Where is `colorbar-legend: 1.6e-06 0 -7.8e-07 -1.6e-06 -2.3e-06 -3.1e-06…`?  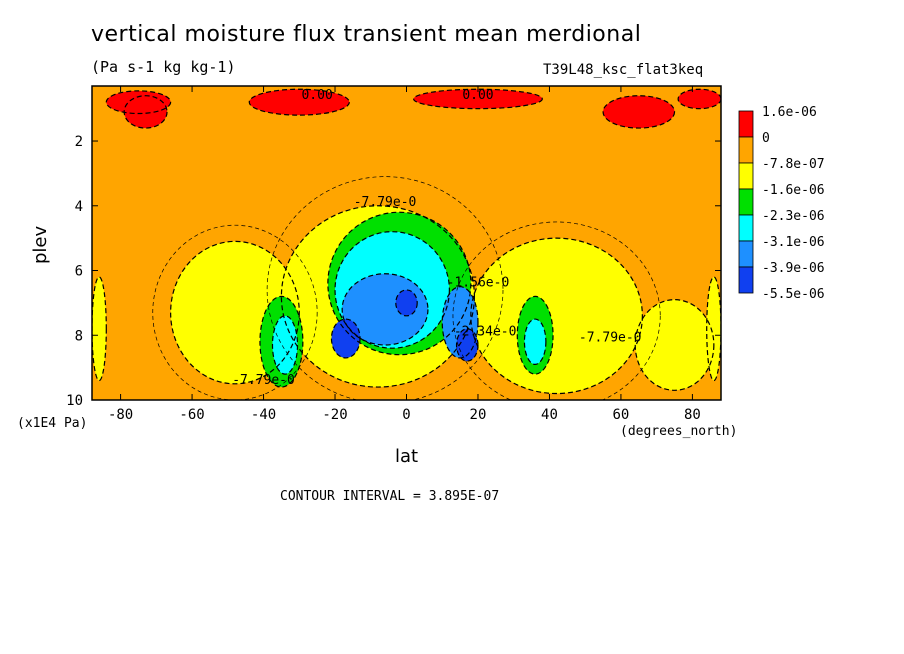 colorbar-legend: 1.6e-06 0 -7.8e-07 -1.6e-06 -2.3e-06 -3.1e-06… is located at coordinates (781, 203).